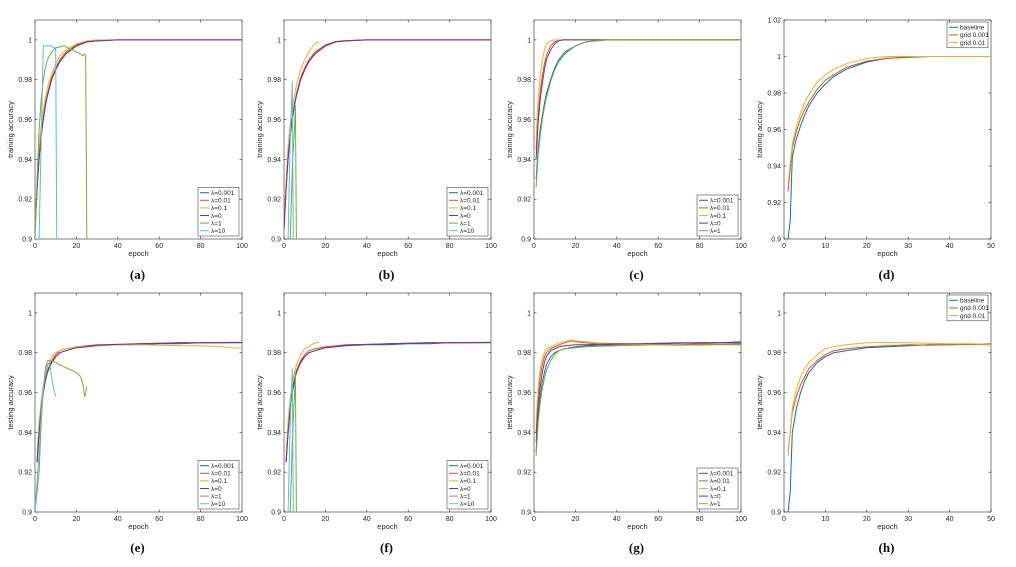 This screenshot has height=567, width=1016. Describe the element at coordinates (137, 274) in the screenshot. I see `panel-caption: (a)` at that location.